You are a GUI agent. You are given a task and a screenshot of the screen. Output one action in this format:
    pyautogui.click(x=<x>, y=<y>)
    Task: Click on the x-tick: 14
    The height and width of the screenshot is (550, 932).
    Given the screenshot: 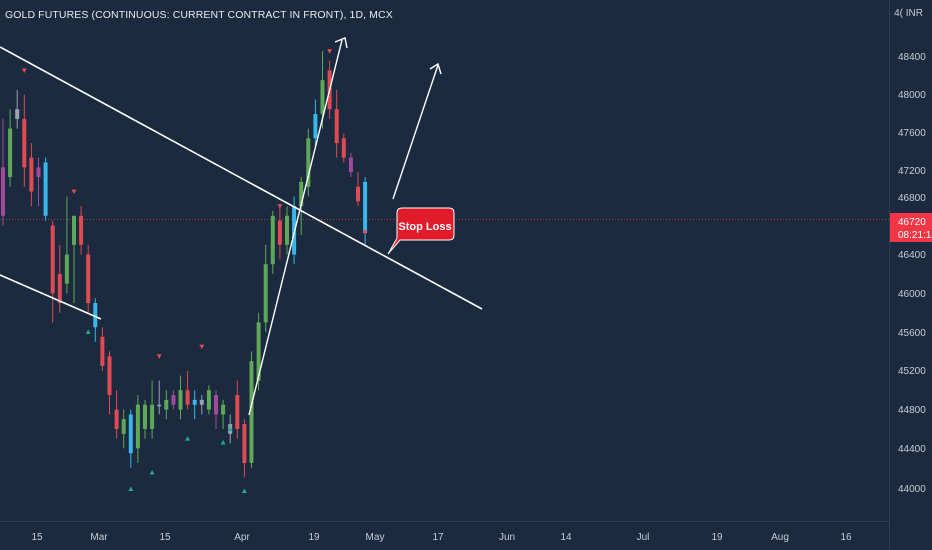 What is the action you would take?
    pyautogui.click(x=566, y=537)
    